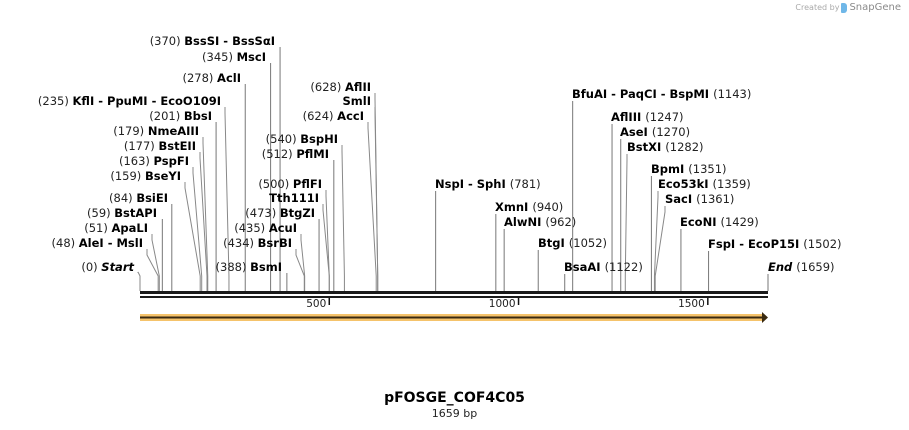  What do you see at coordinates (358, 87) in the screenshot?
I see `enzyme-name: AflII` at bounding box center [358, 87].